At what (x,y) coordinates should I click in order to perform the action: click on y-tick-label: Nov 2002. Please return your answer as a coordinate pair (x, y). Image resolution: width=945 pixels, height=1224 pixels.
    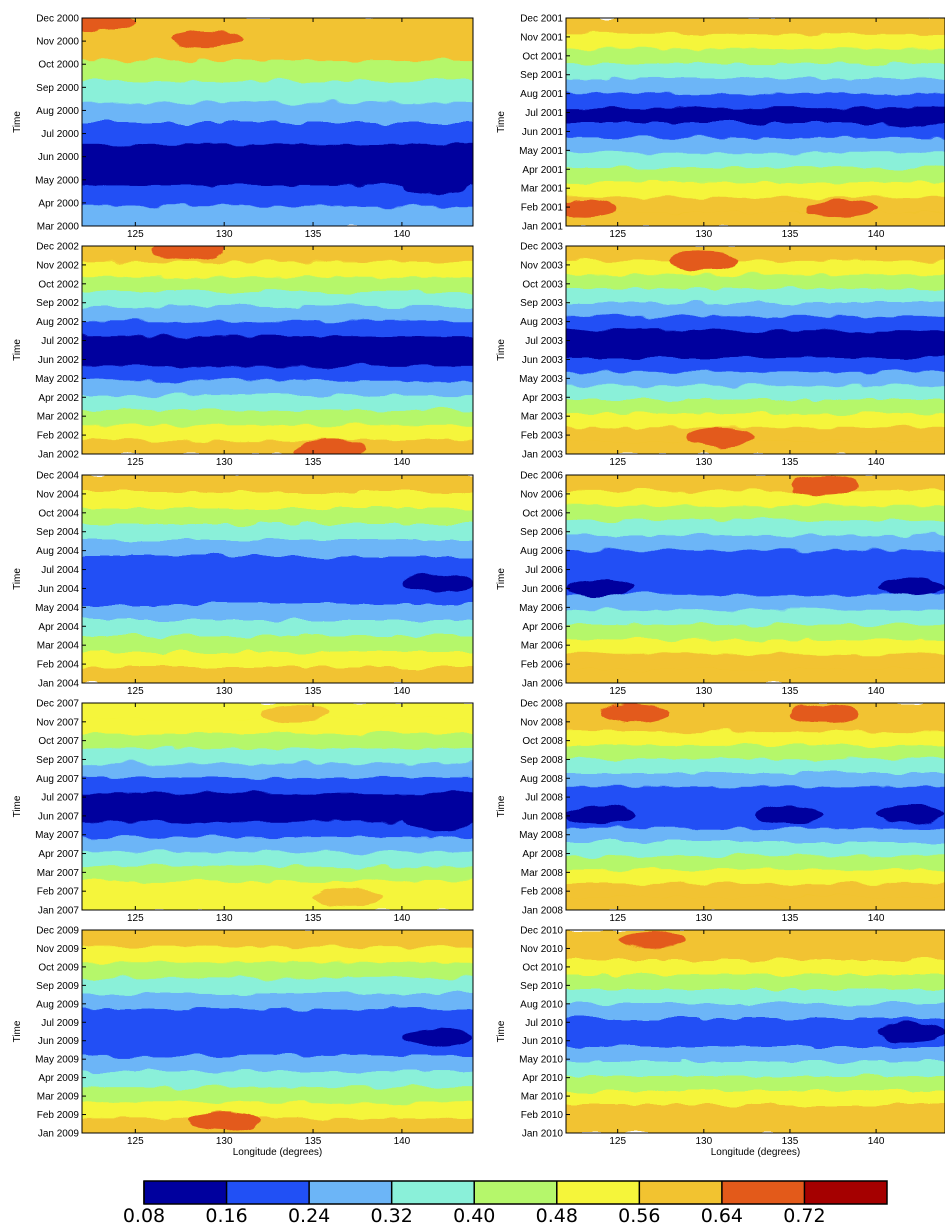
    Looking at the image, I should click on (57, 265).